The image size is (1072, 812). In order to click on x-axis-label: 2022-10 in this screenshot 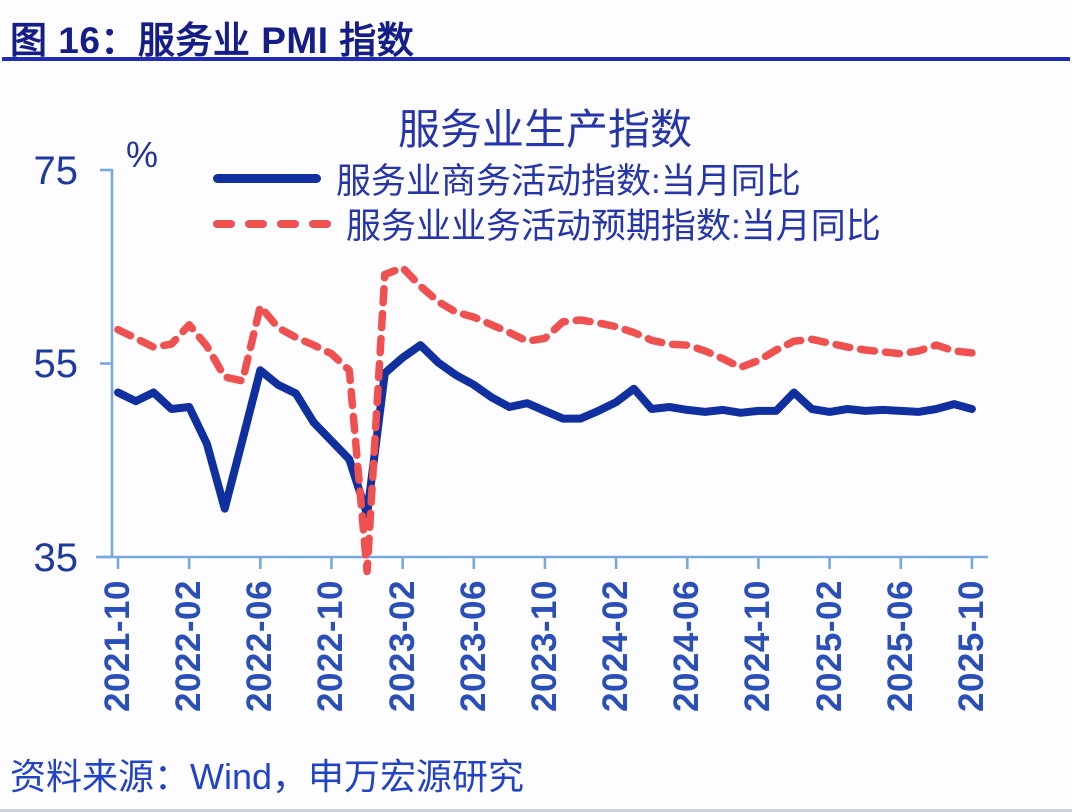, I will do `click(331, 646)`.